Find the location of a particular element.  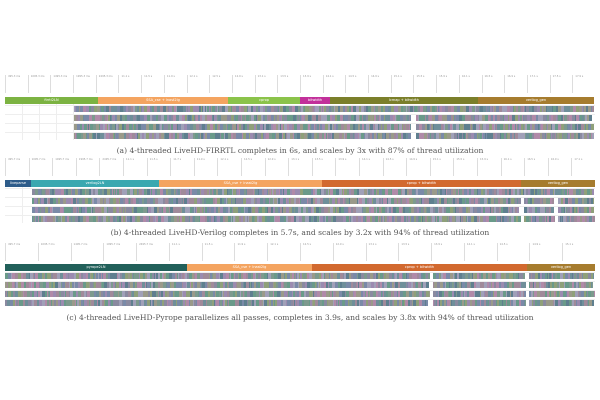

tick-label: 495.3 ms is located at coordinates (12, 84).